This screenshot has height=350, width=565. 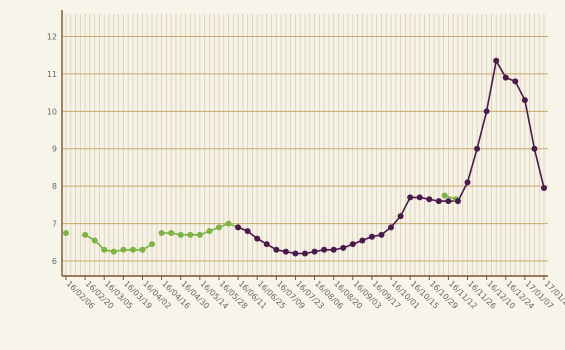 What do you see at coordinates (52, 36) in the screenshot?
I see `y-tick-label: 12` at bounding box center [52, 36].